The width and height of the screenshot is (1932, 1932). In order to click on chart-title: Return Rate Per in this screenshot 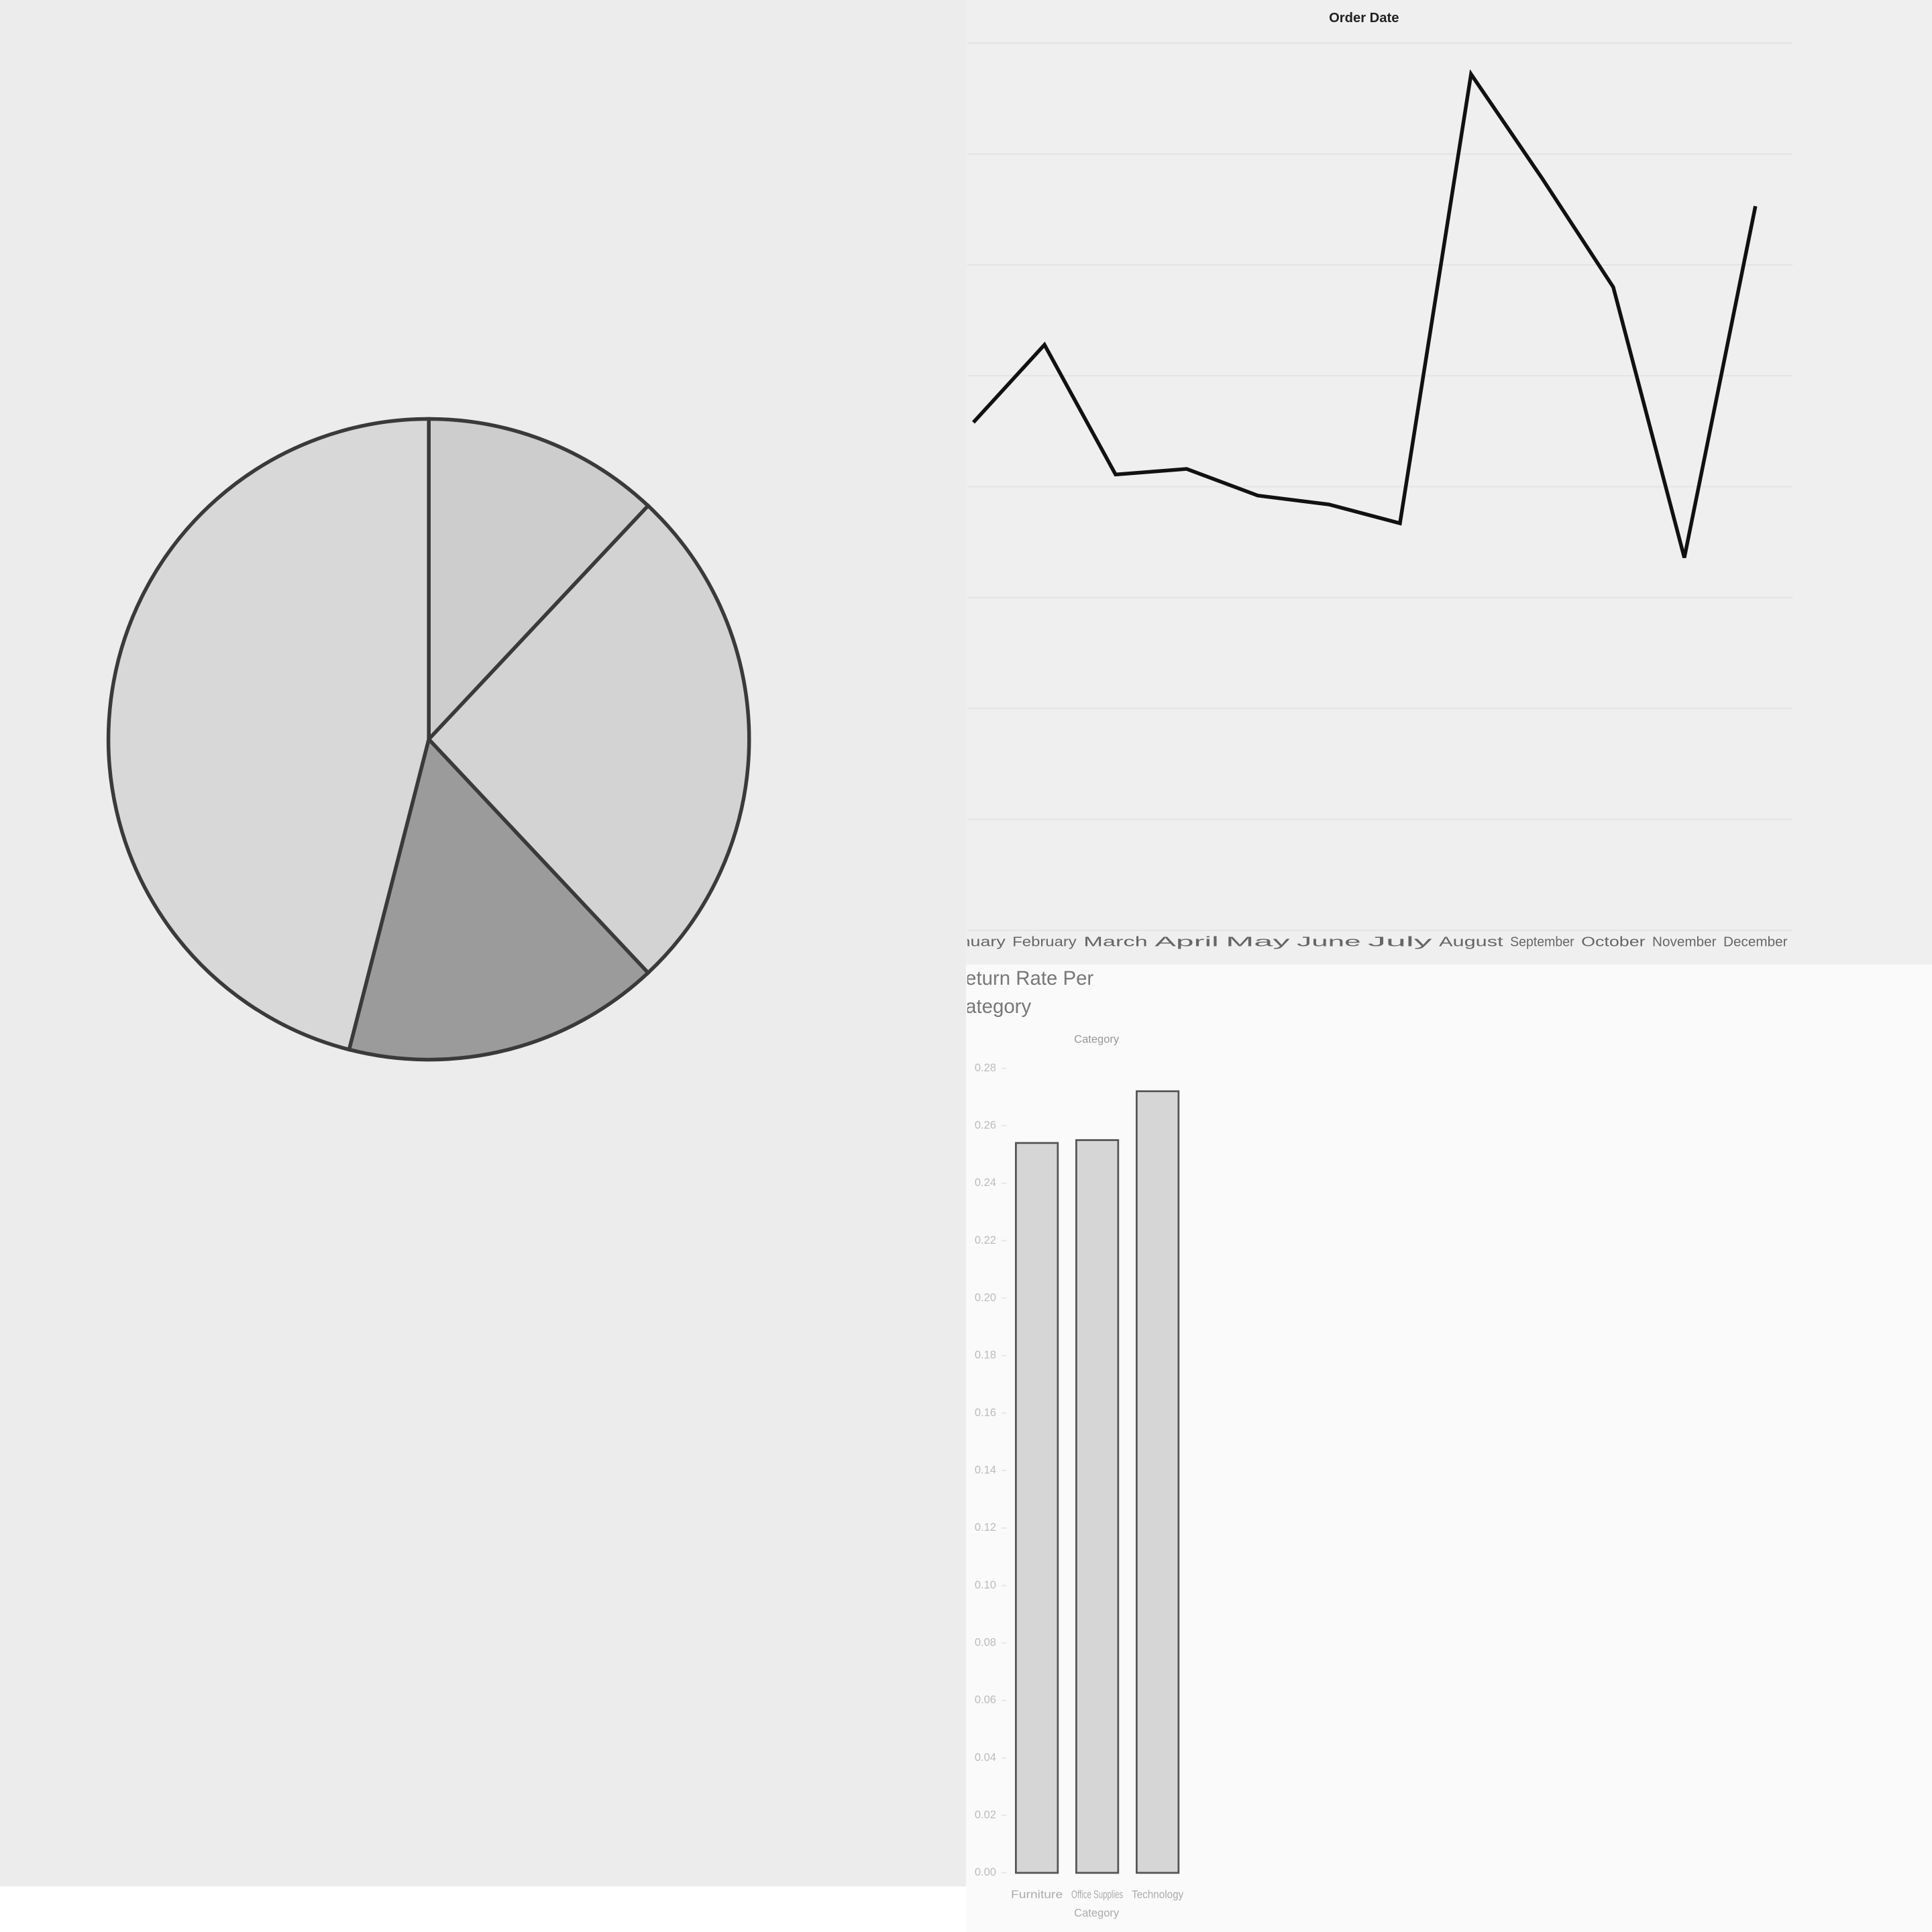, I will do `click(1022, 978)`.